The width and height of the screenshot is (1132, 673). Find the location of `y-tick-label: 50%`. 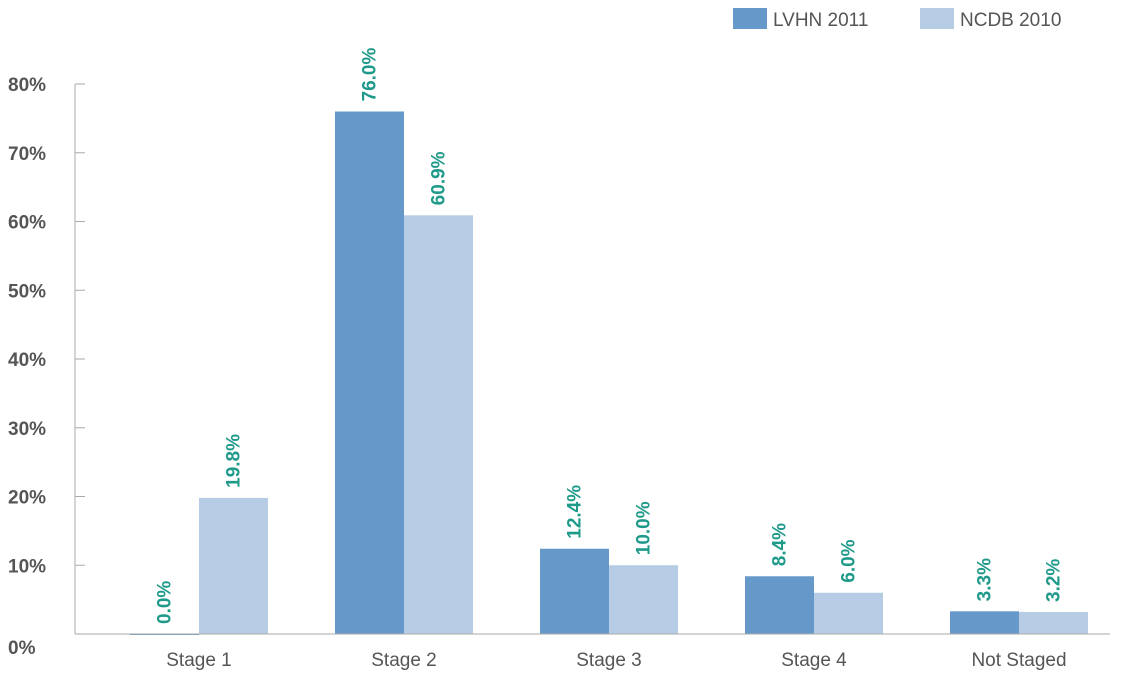

y-tick-label: 50% is located at coordinates (27, 291).